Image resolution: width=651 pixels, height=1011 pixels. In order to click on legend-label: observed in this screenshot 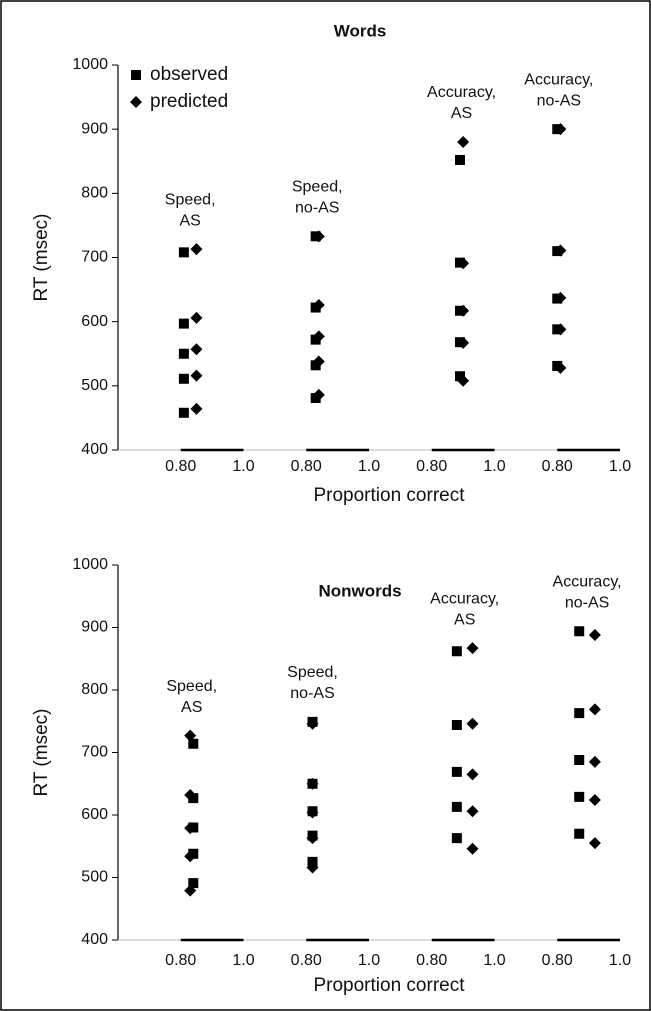, I will do `click(189, 74)`.